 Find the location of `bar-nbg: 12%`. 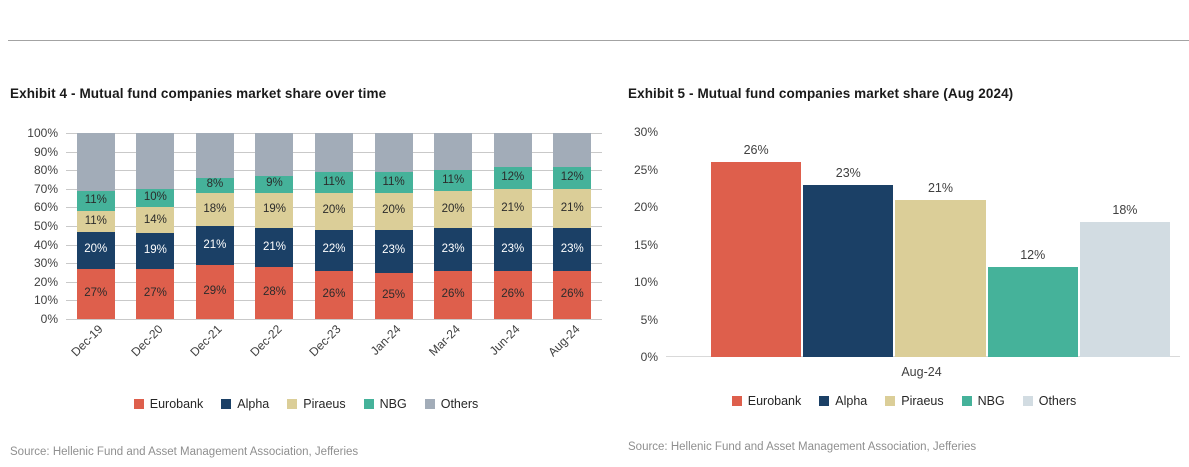

bar-nbg: 12% is located at coordinates (1032, 302).